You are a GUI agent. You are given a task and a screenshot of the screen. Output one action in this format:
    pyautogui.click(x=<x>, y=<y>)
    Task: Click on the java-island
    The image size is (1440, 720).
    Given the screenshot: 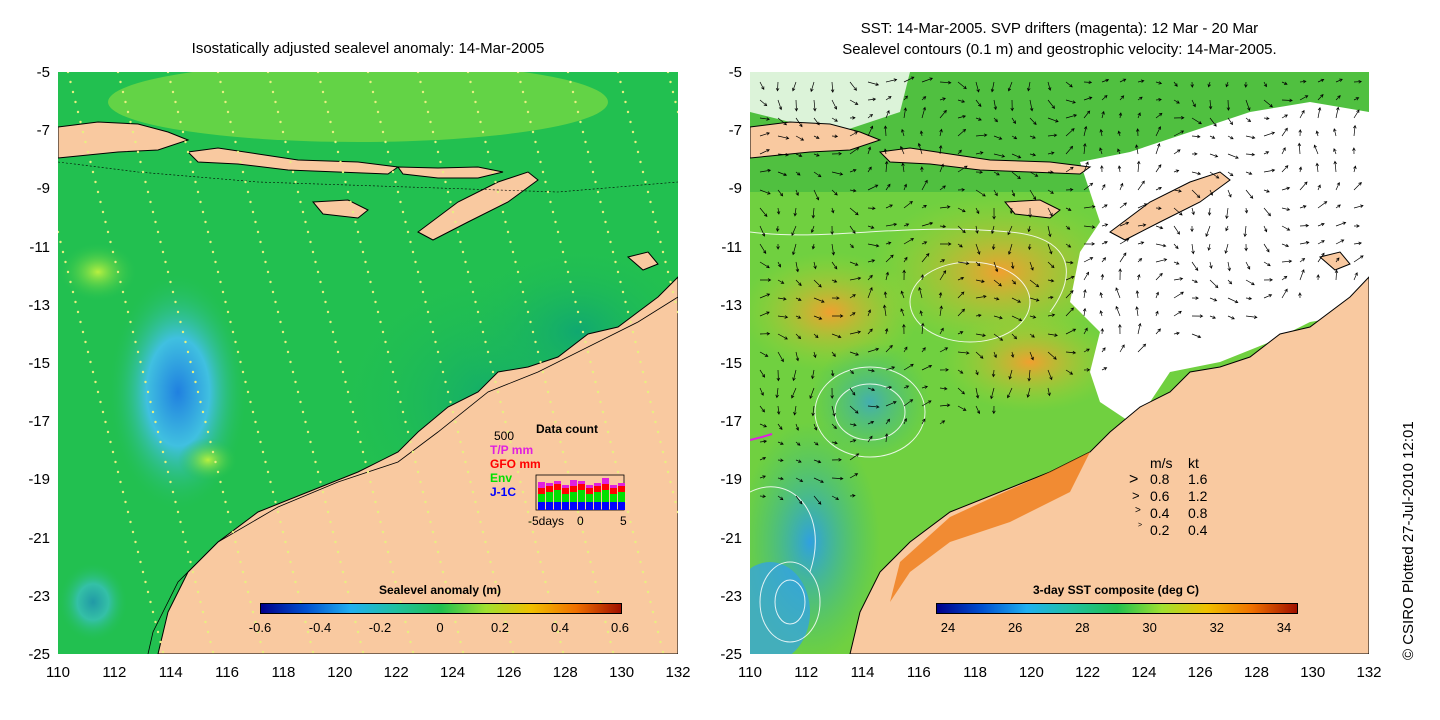 What is the action you would take?
    pyautogui.click(x=124, y=140)
    